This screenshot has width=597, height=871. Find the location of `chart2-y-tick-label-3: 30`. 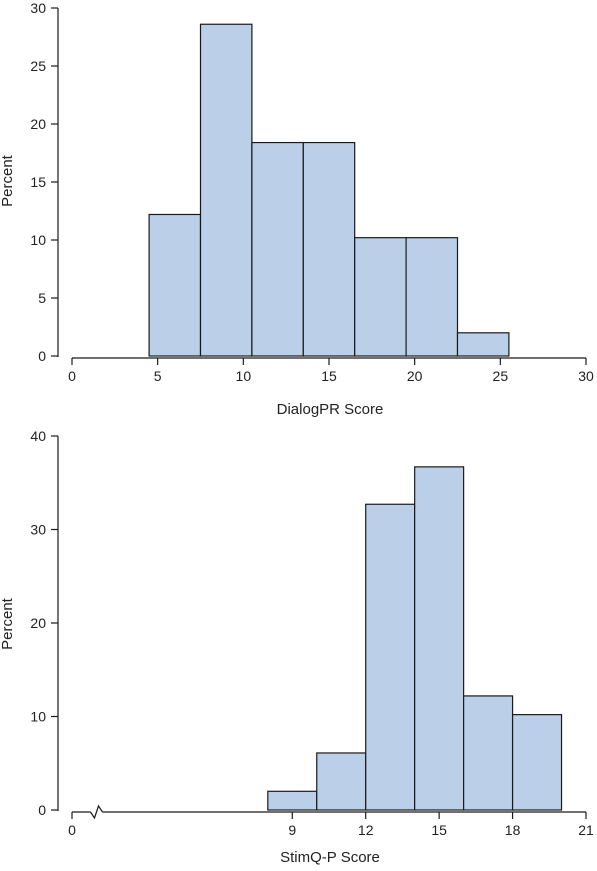

chart2-y-tick-label-3: 30 is located at coordinates (38, 530).